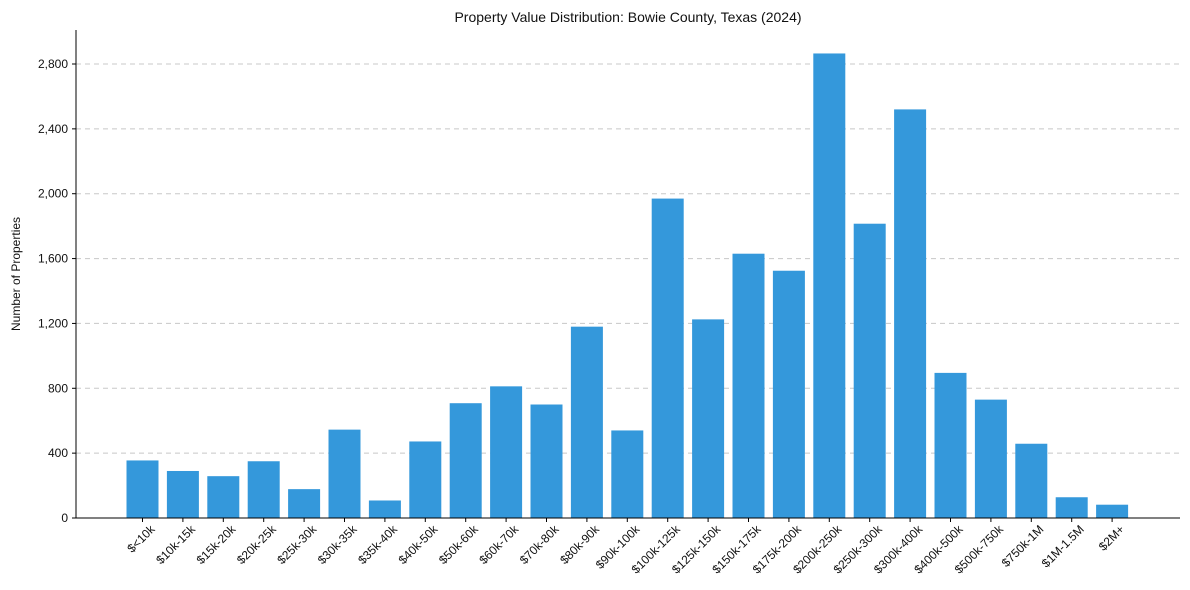 The width and height of the screenshot is (1190, 590). What do you see at coordinates (176, 545) in the screenshot?
I see `x-tick-label: $10k-15k` at bounding box center [176, 545].